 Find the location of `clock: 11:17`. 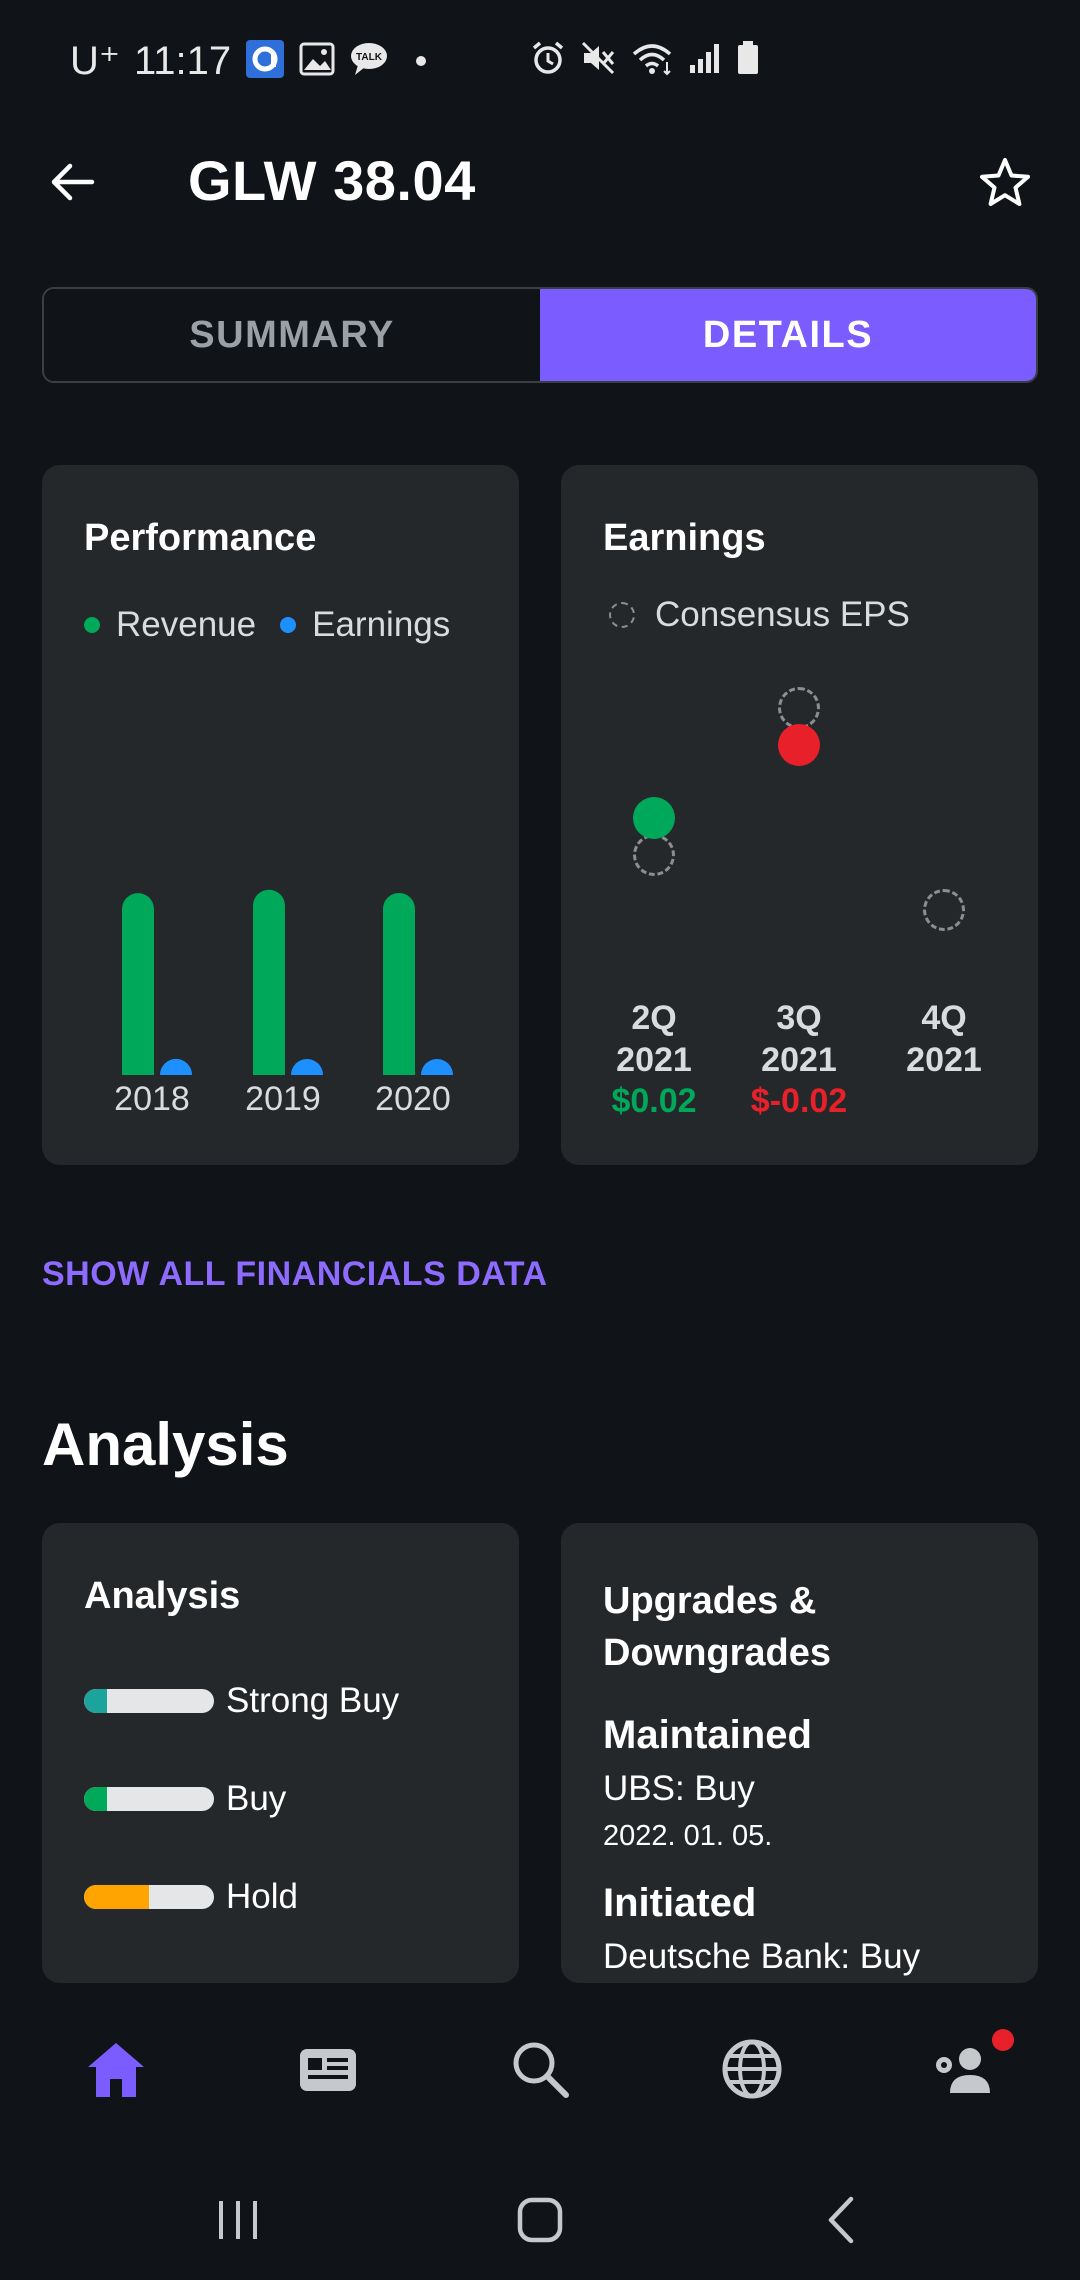

clock: 11:17 is located at coordinates (183, 60).